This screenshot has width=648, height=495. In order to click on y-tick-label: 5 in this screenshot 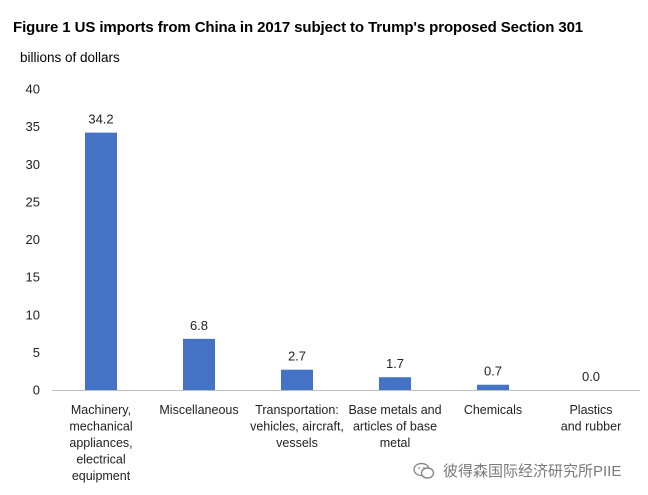, I will do `click(36, 352)`.